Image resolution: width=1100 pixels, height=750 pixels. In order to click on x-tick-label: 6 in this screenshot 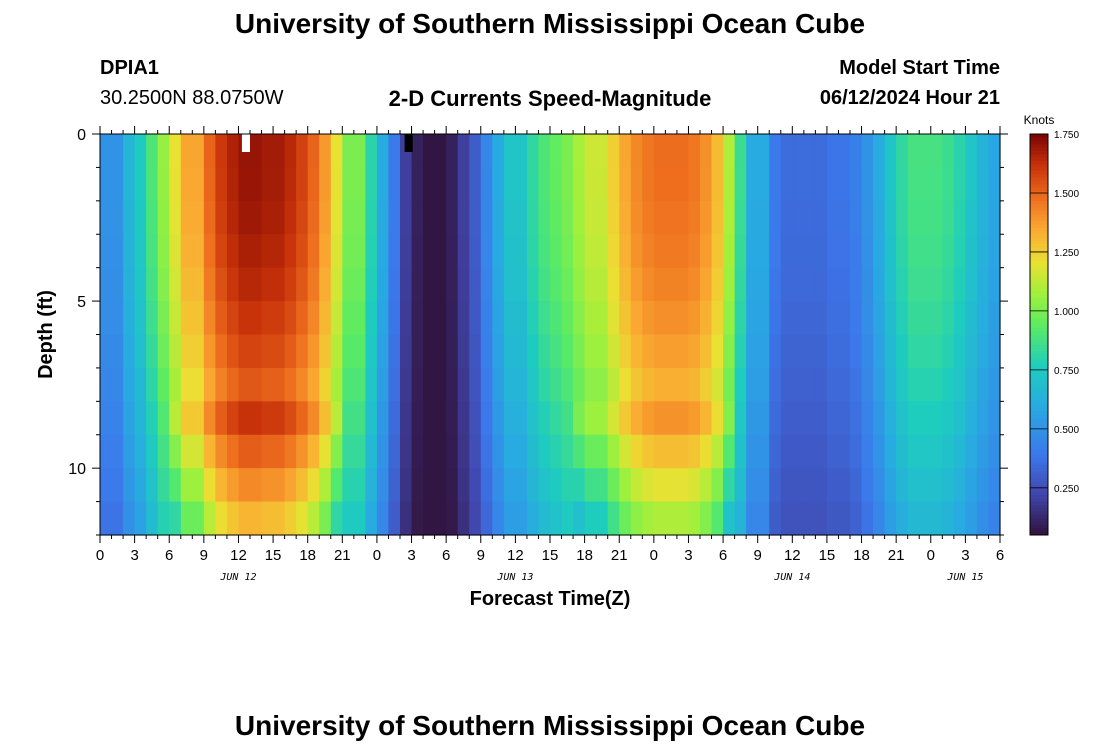, I will do `click(169, 555)`.